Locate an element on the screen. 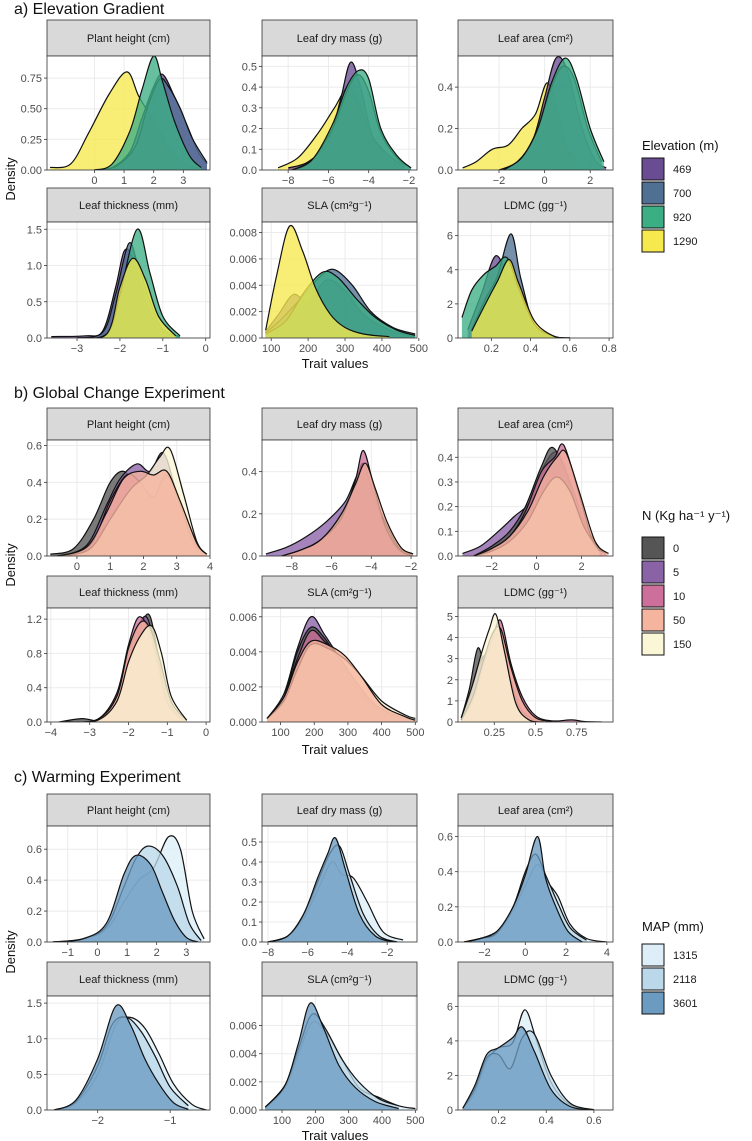 The image size is (752, 1141). x-tick-label: 200 is located at coordinates (314, 733).